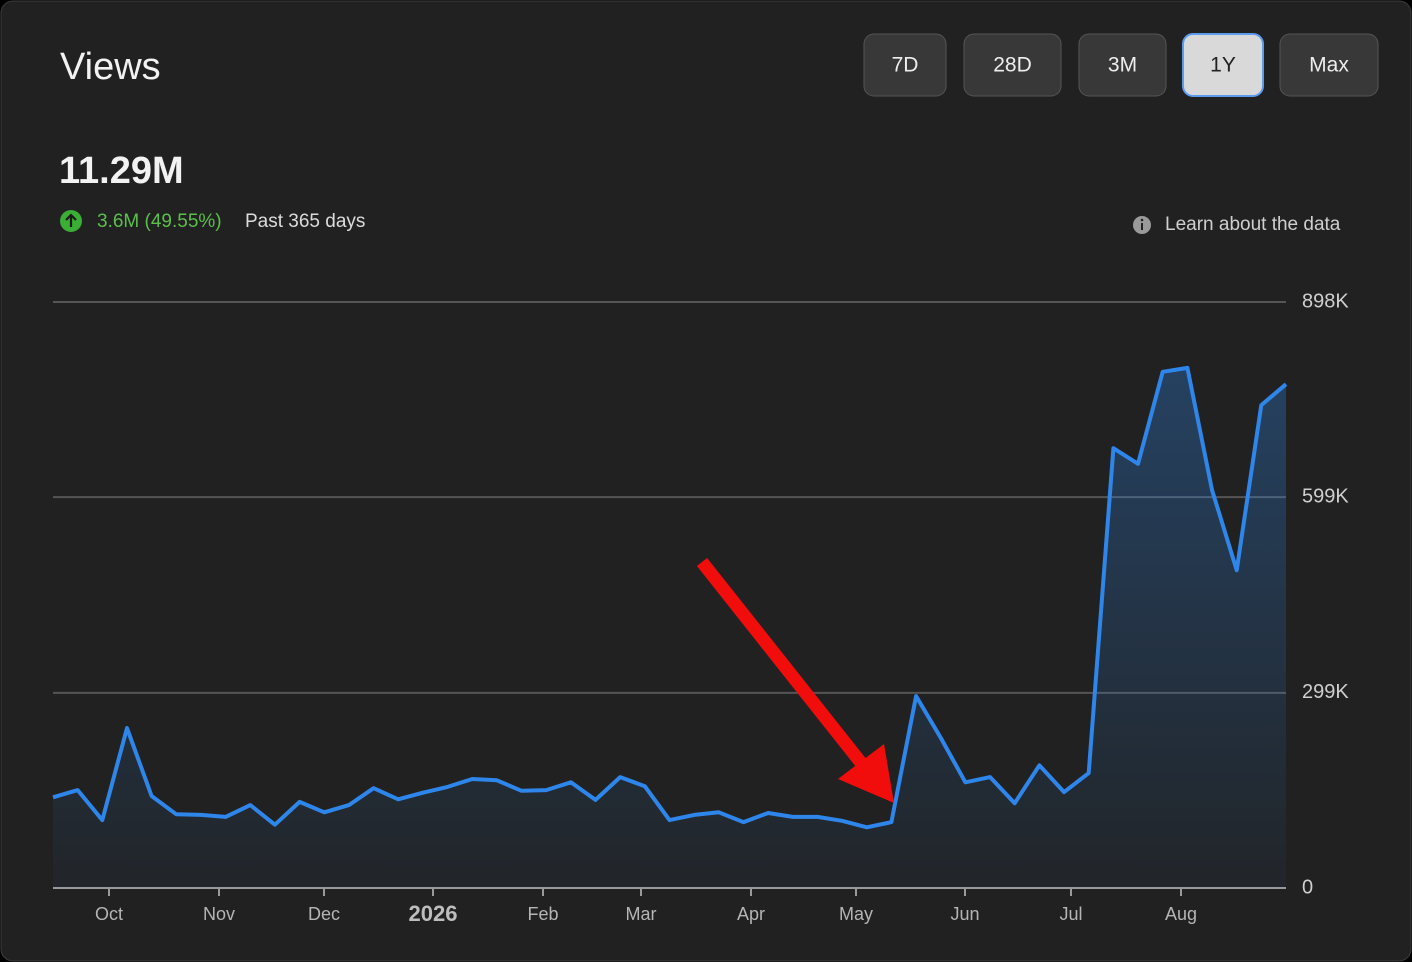 The image size is (1412, 962). Describe the element at coordinates (1325, 301) in the screenshot. I see `y-tick-label: 898K` at that location.